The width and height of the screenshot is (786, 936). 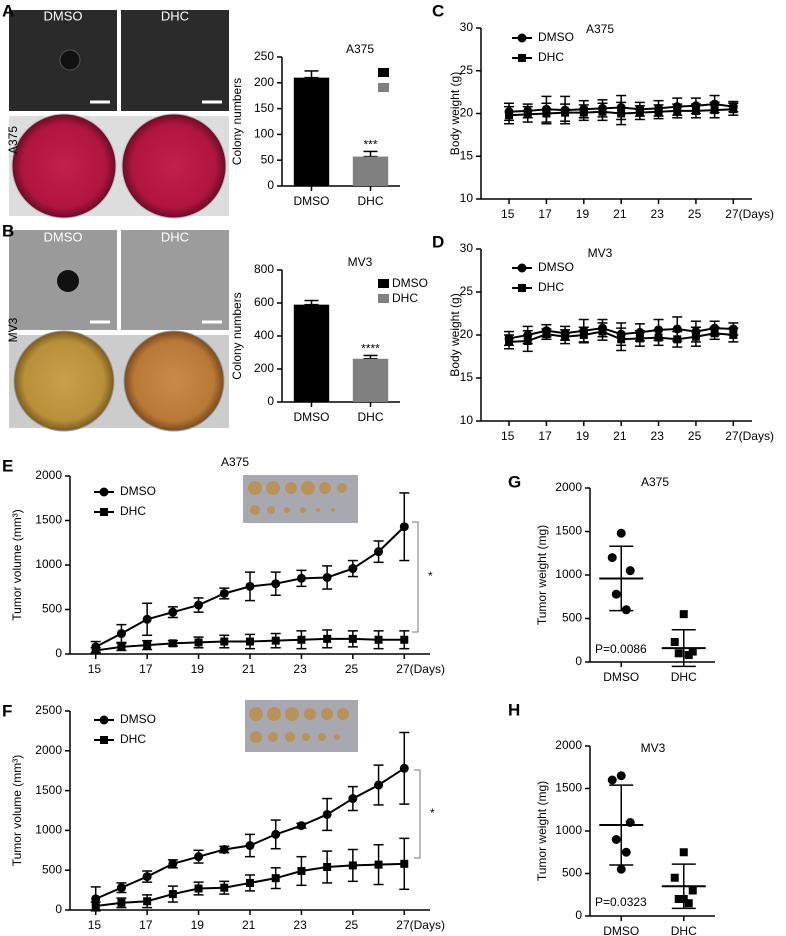 What do you see at coordinates (620, 214) in the screenshot?
I see `x-tick-label: 21` at bounding box center [620, 214].